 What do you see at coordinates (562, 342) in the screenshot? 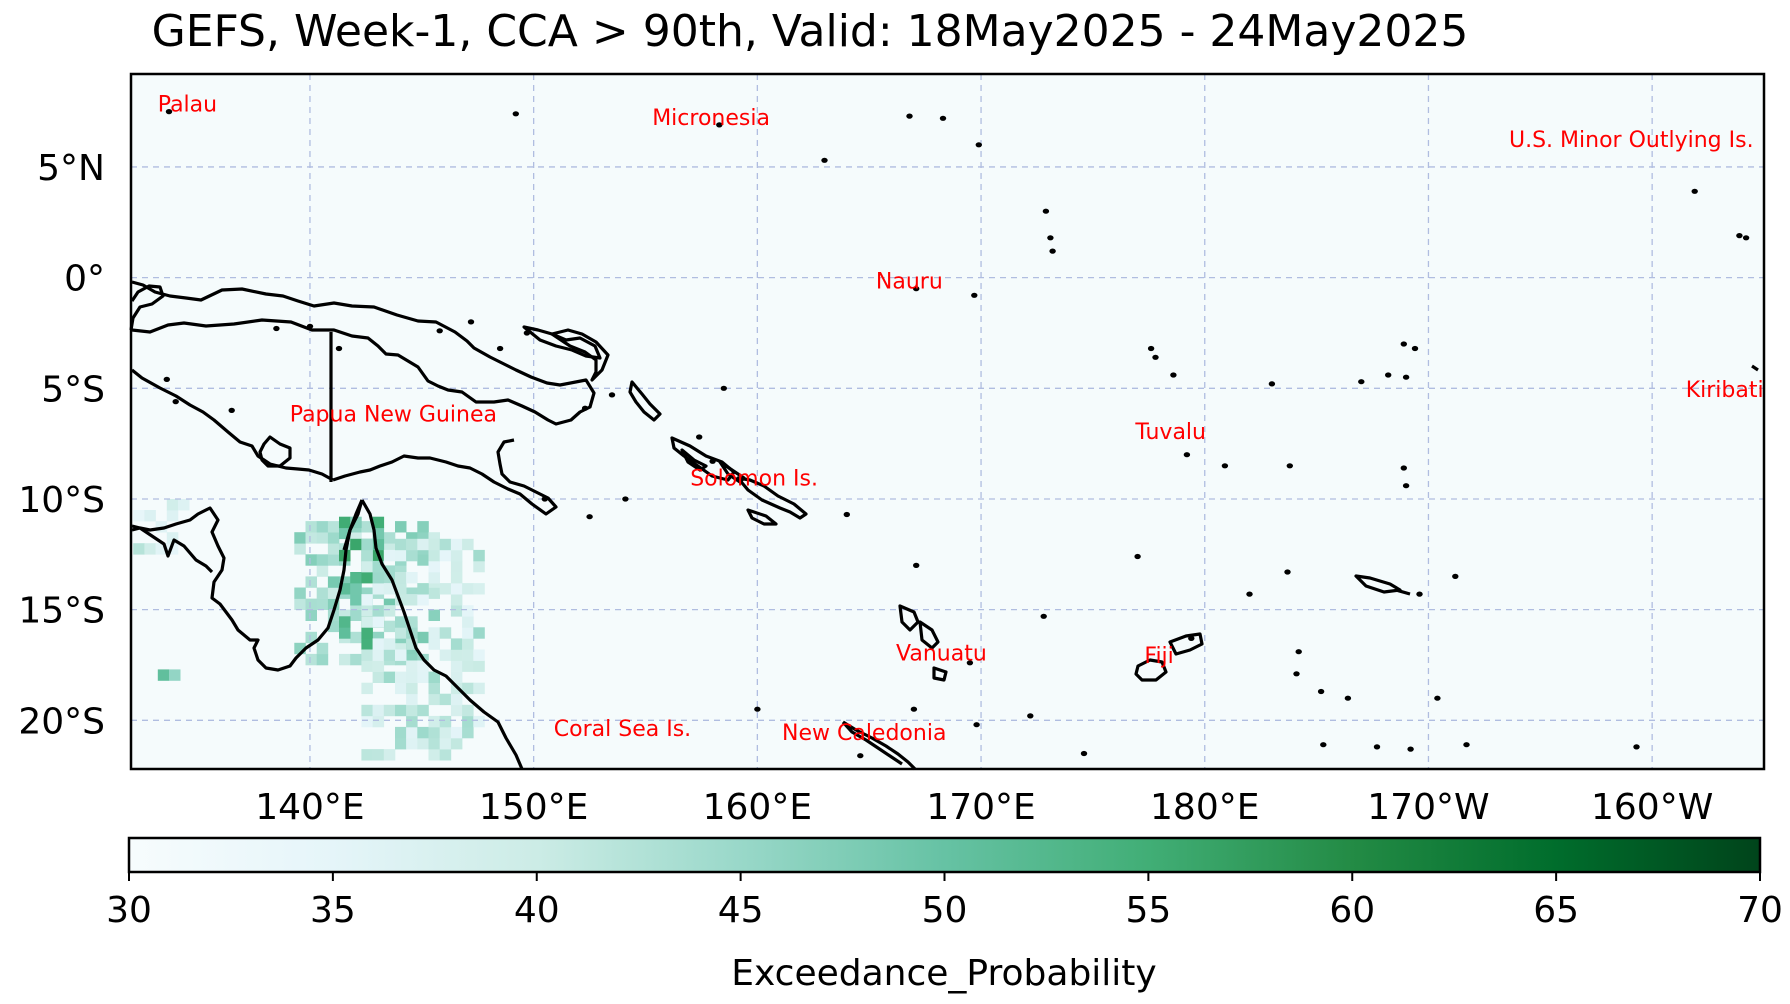
I see `new-britain-coastline` at bounding box center [562, 342].